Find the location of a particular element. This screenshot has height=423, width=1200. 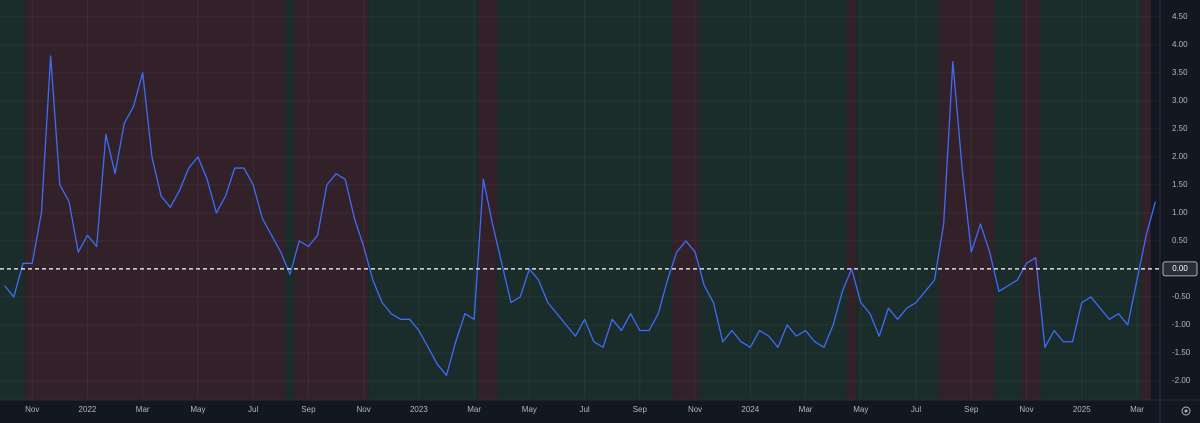

settings-icon-ring is located at coordinates (1186, 411).